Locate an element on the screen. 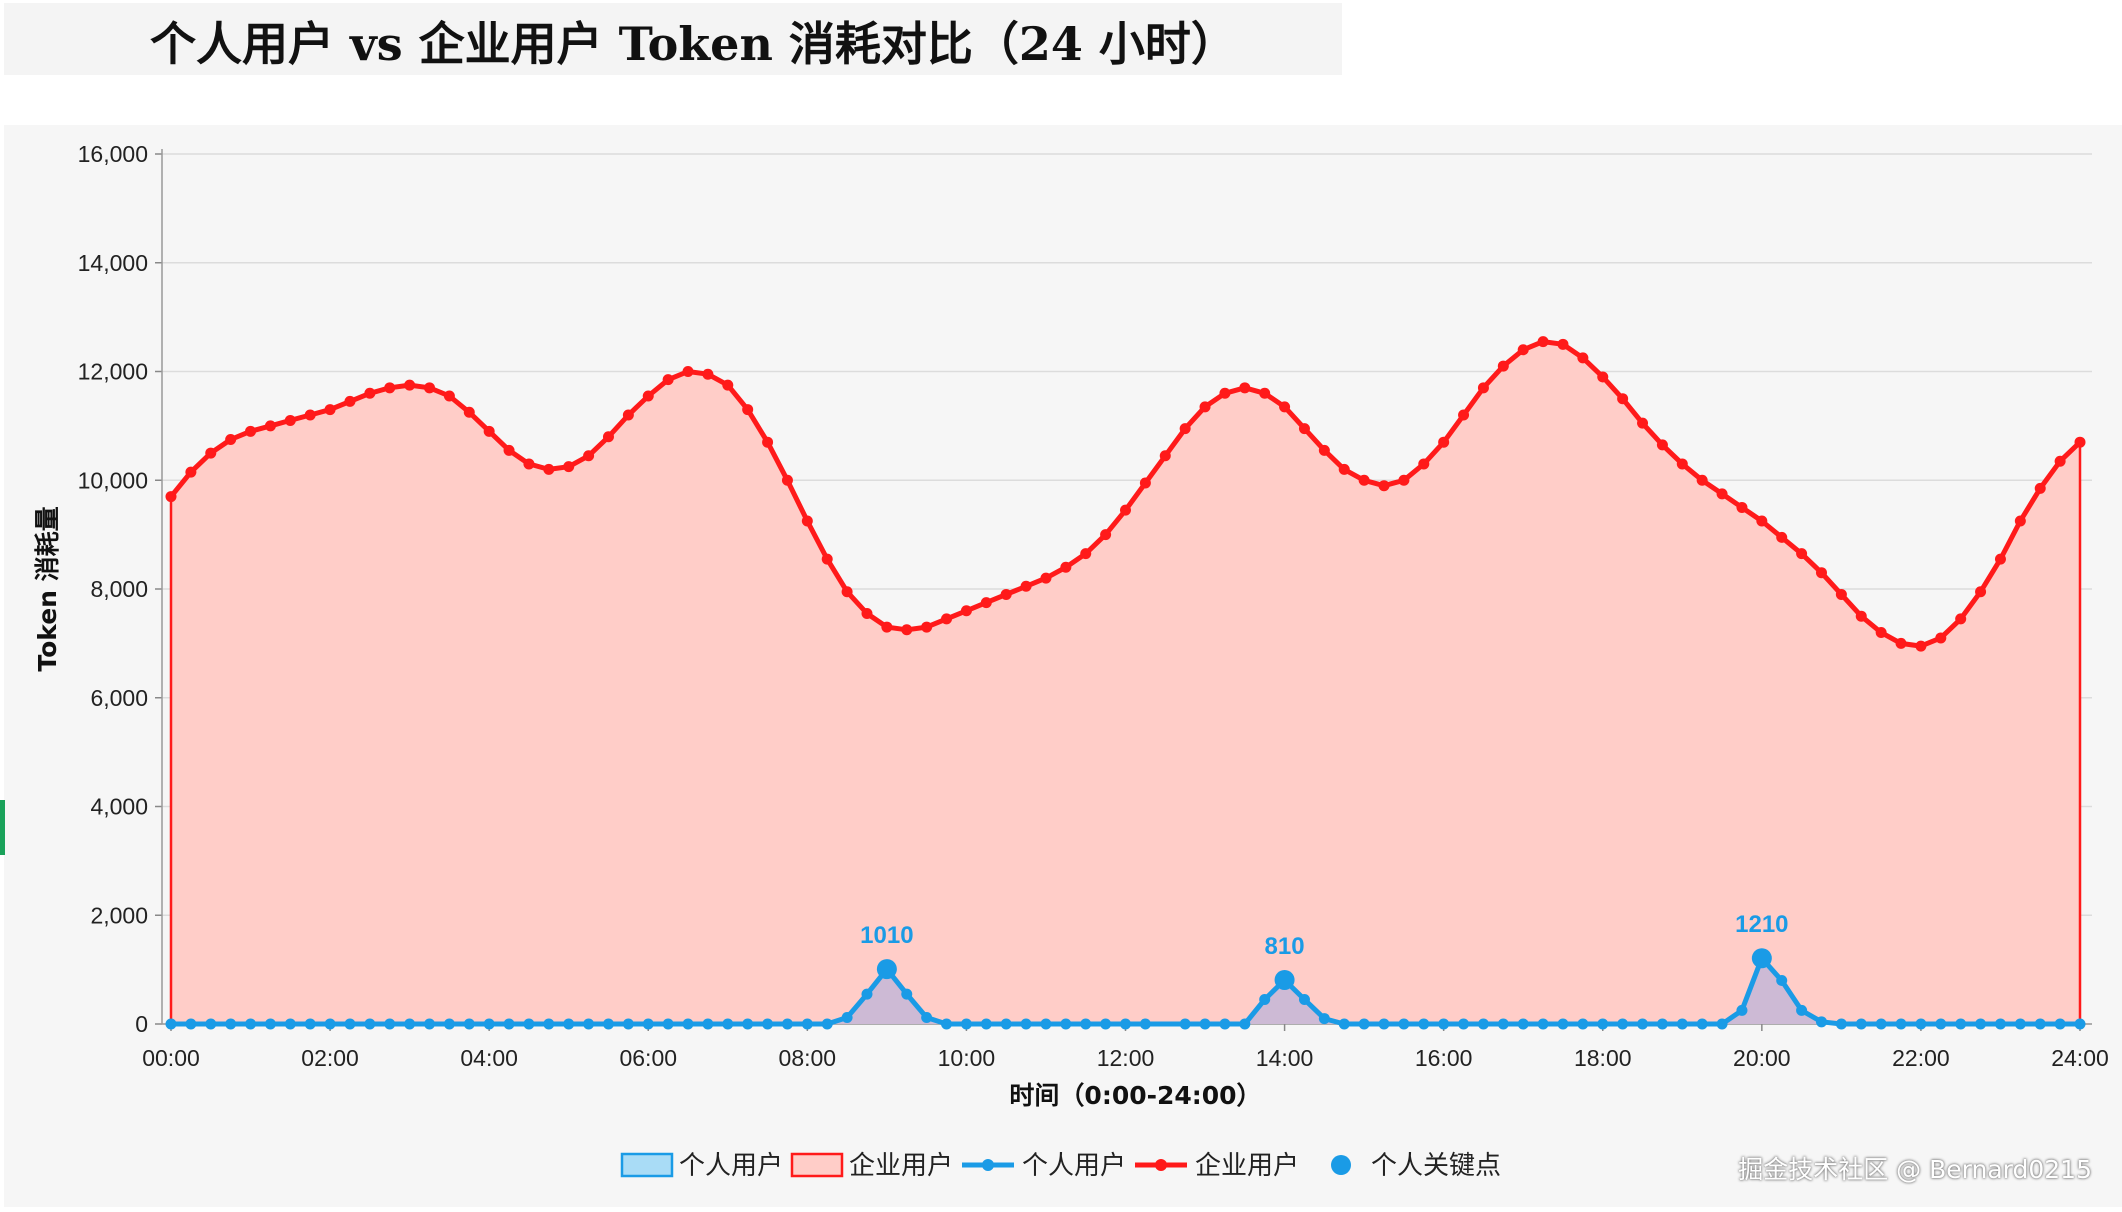 This screenshot has height=1212, width=2122. chart-title: 个人用户 vs 企业用户 Token 消耗对比（24 小时） is located at coordinates (693, 44).